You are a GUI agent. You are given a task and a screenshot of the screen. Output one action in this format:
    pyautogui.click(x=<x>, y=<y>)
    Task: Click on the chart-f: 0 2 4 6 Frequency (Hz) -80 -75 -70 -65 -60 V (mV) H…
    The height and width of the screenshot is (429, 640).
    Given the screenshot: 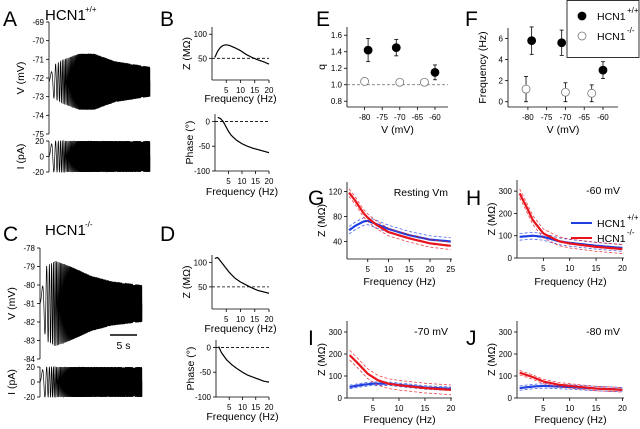 What is the action you would take?
    pyautogui.click(x=558, y=68)
    